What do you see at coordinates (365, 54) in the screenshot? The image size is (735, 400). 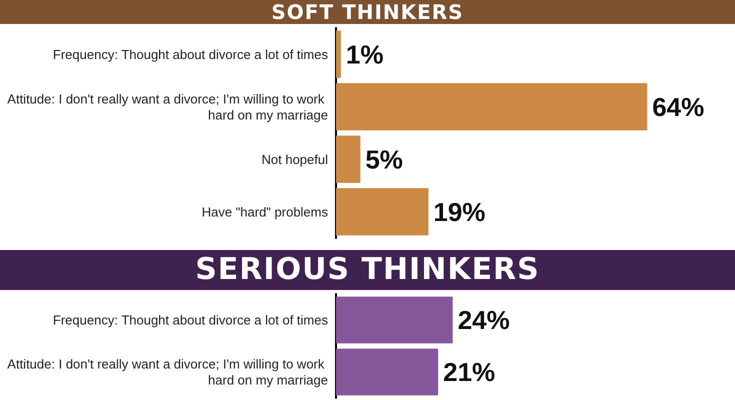 I see `data-label: 1%` at bounding box center [365, 54].